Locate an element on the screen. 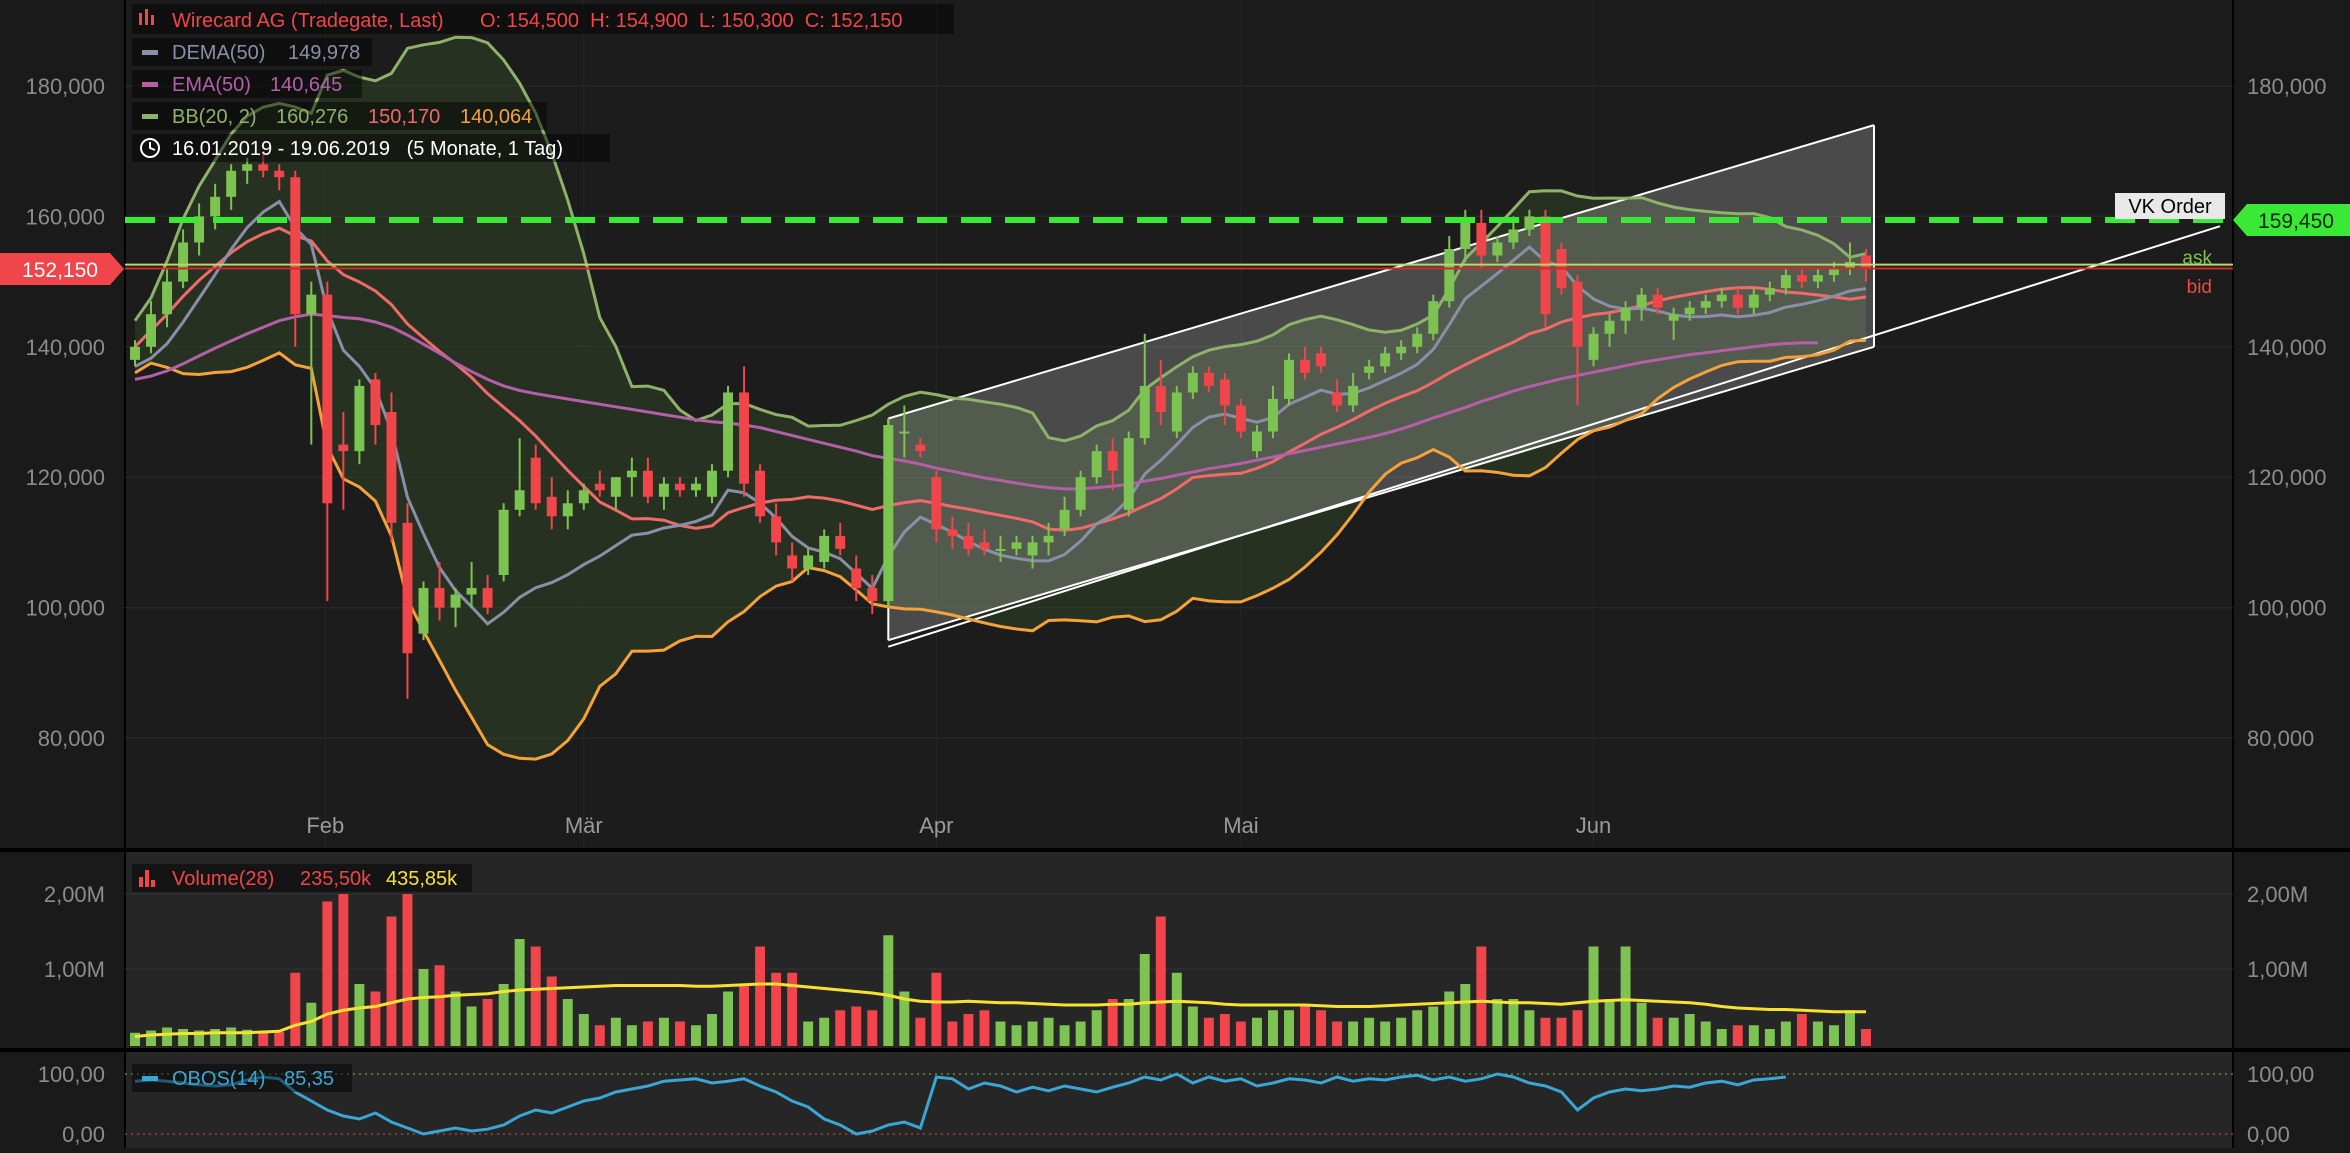 Image resolution: width=2350 pixels, height=1153 pixels. legend-ema-value: 140,645 is located at coordinates (306, 85).